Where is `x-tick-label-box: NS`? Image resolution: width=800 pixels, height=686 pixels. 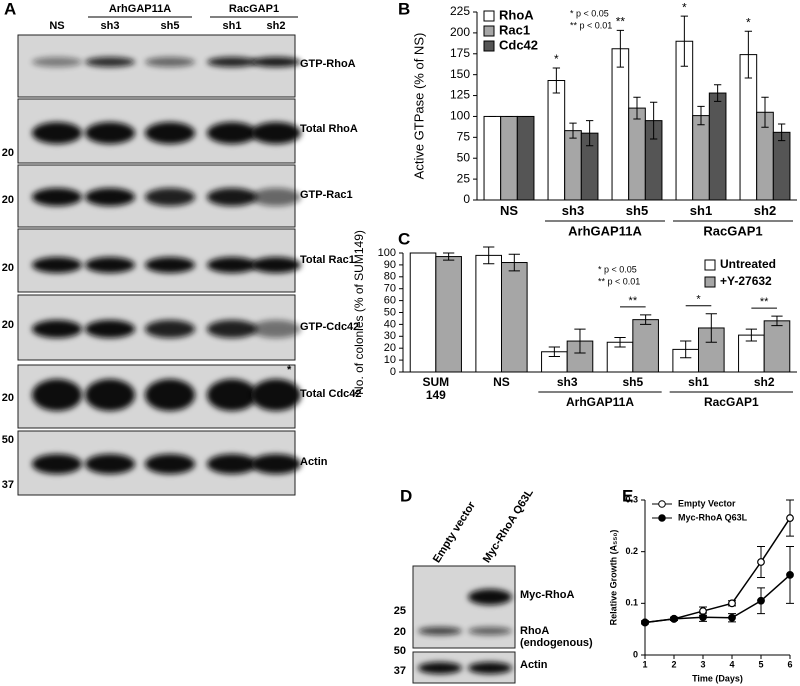 x-tick-label-box: NS is located at coordinates (509, 211).